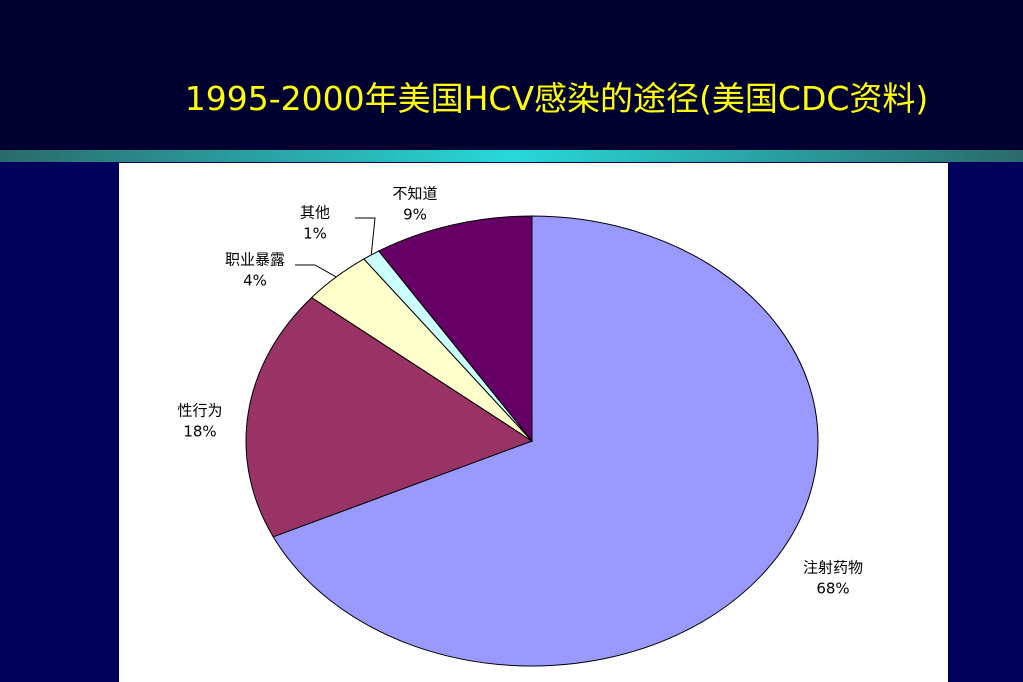 This screenshot has width=1023, height=682. I want to click on category-label: 注射药物, so click(833, 568).